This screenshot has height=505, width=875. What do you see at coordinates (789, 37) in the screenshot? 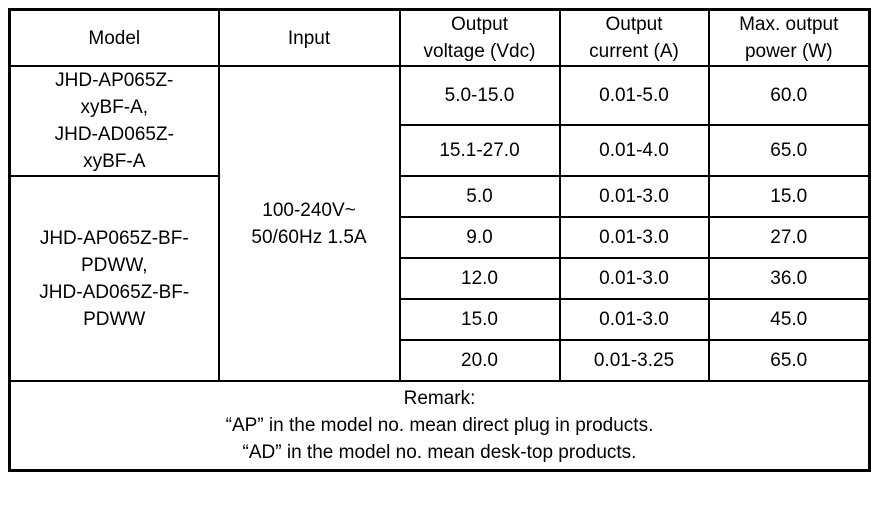
I see `header-power: Max. output power (W)` at bounding box center [789, 37].